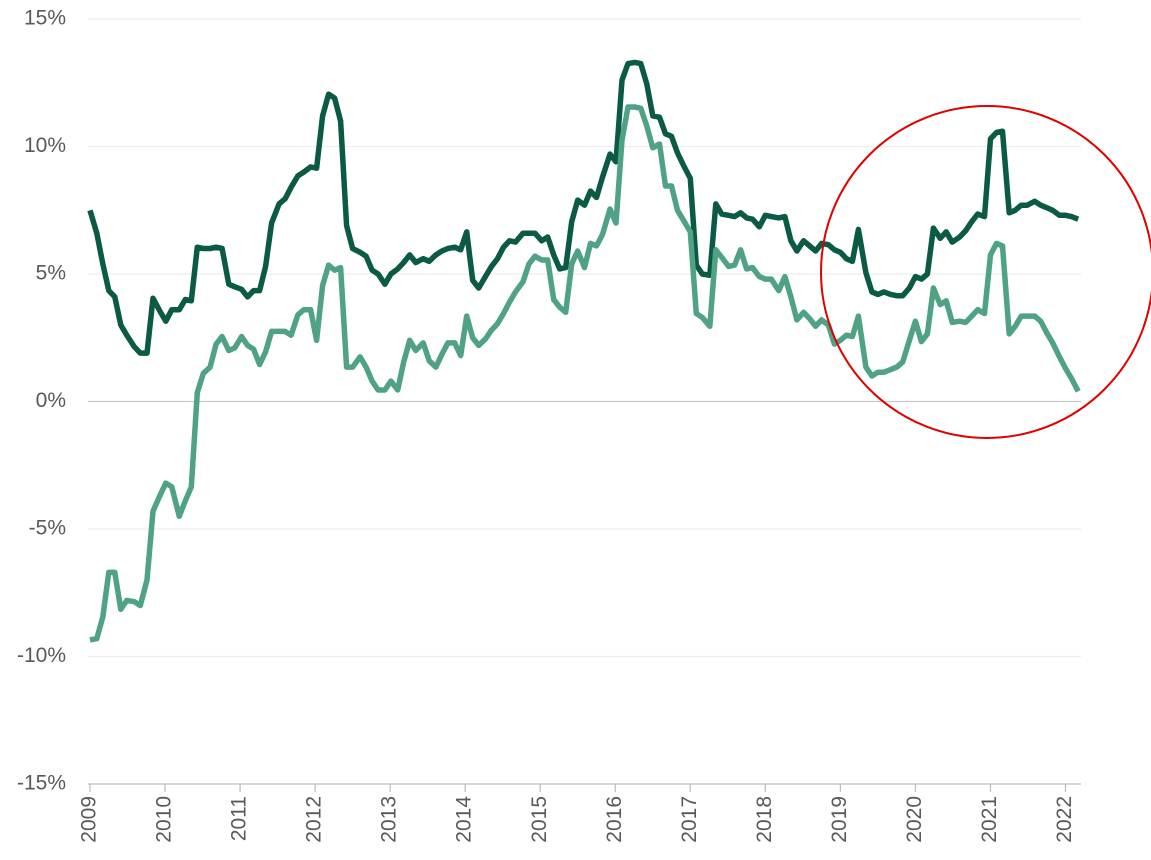  What do you see at coordinates (389, 819) in the screenshot?
I see `x-tick-label: 2013` at bounding box center [389, 819].